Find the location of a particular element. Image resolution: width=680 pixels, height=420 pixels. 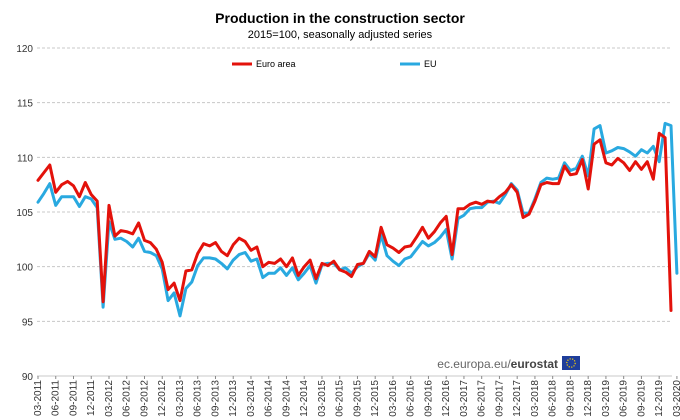

y-tick-label: 100 is located at coordinates (24, 268).